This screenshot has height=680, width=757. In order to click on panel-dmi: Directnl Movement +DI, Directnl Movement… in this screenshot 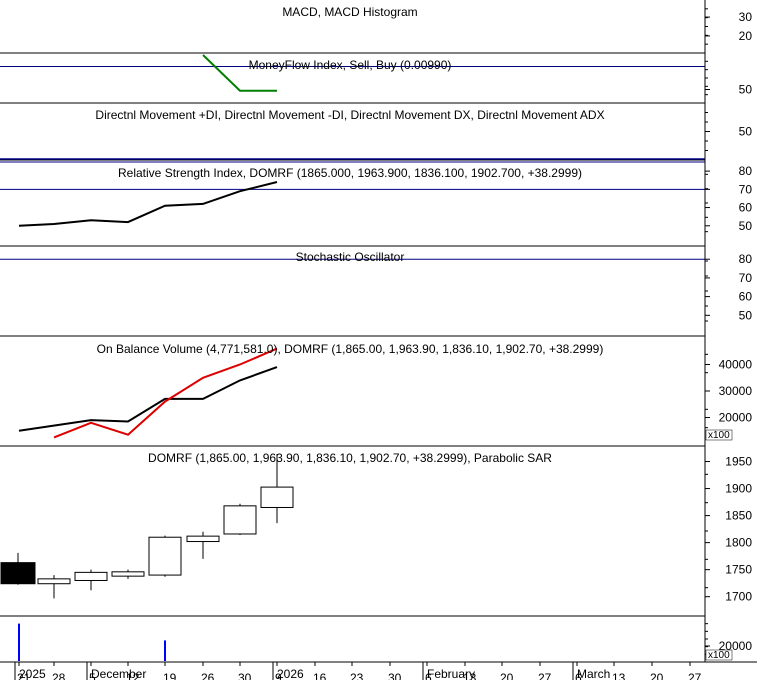, I will do `click(376, 134)`.